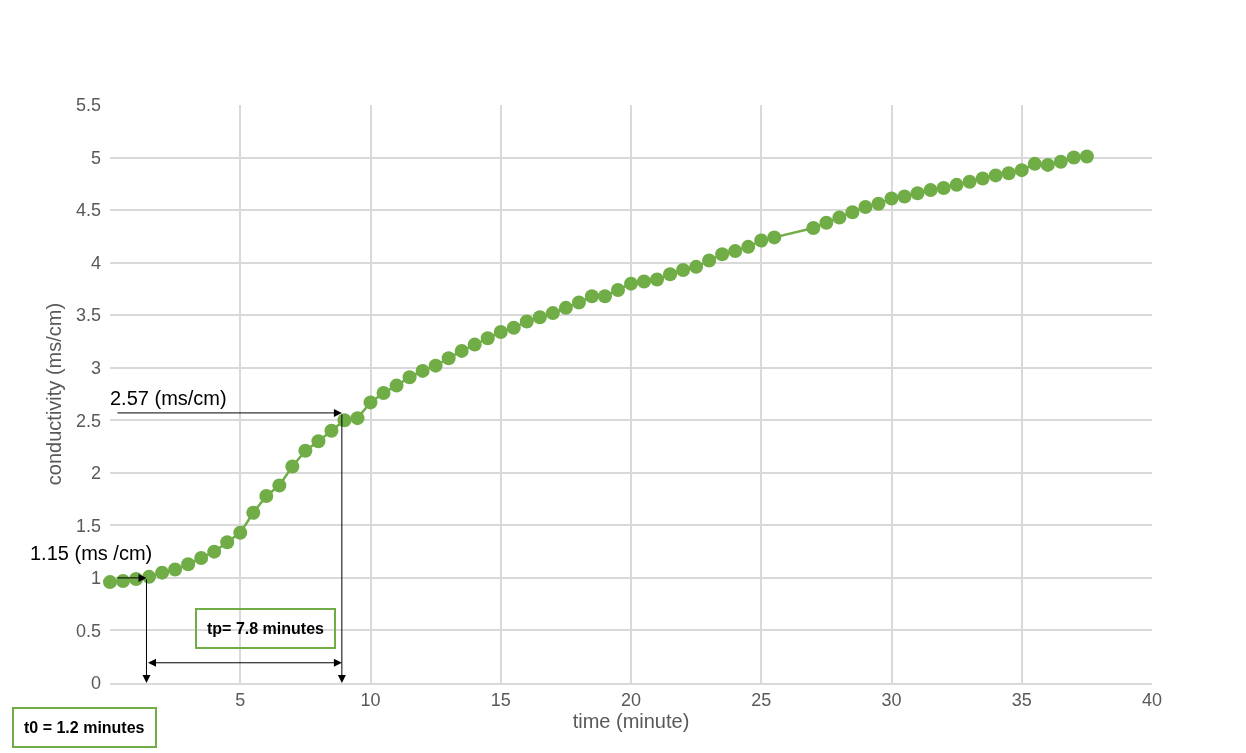 This screenshot has height=753, width=1246. I want to click on y-tick-label: 2, so click(95, 473).